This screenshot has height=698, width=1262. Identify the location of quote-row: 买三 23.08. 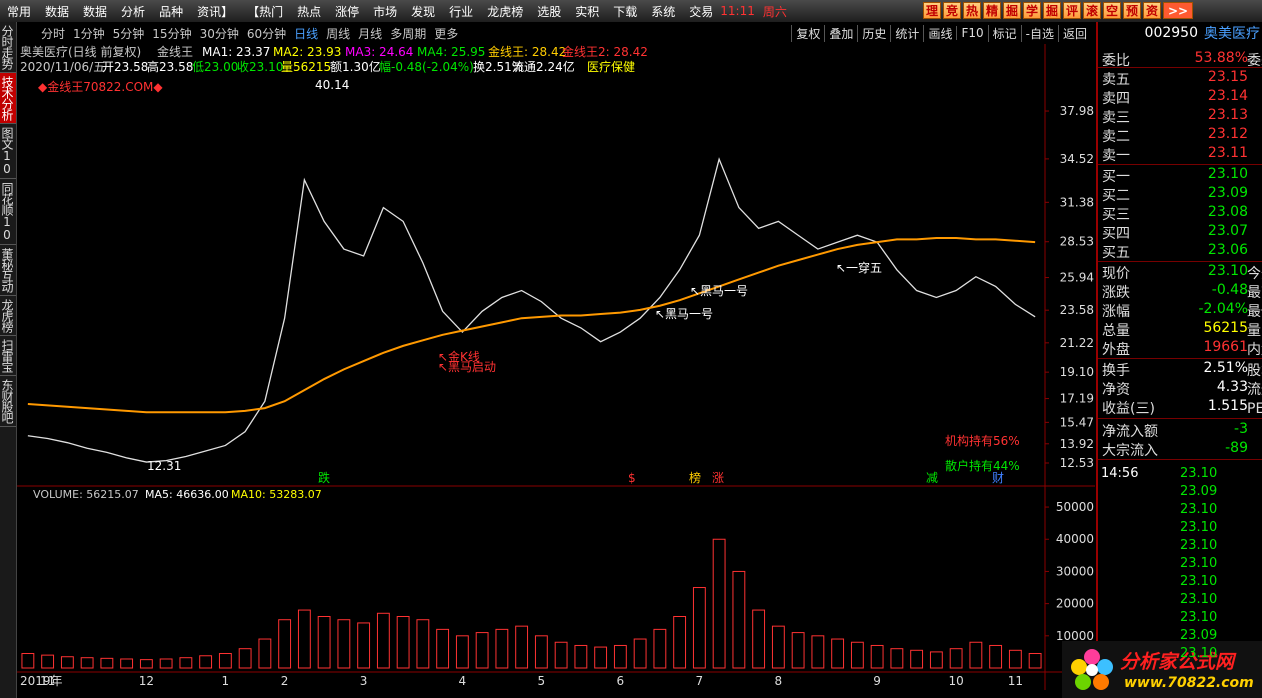
(1182, 213).